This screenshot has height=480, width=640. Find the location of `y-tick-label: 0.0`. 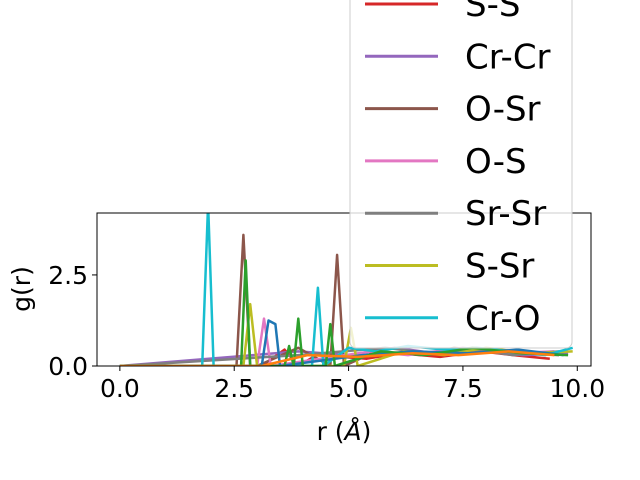

y-tick-label: 0.0 is located at coordinates (68, 366).